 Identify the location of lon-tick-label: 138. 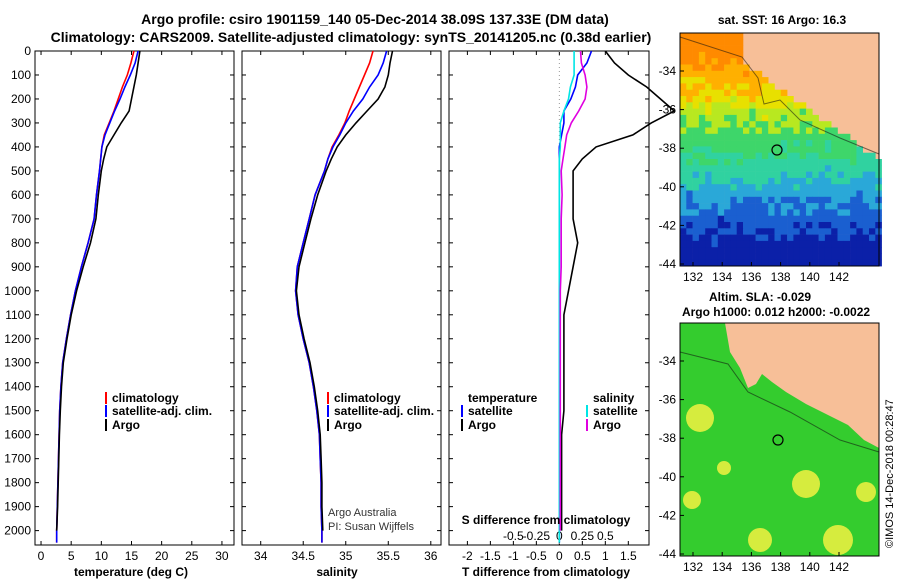
(781, 567).